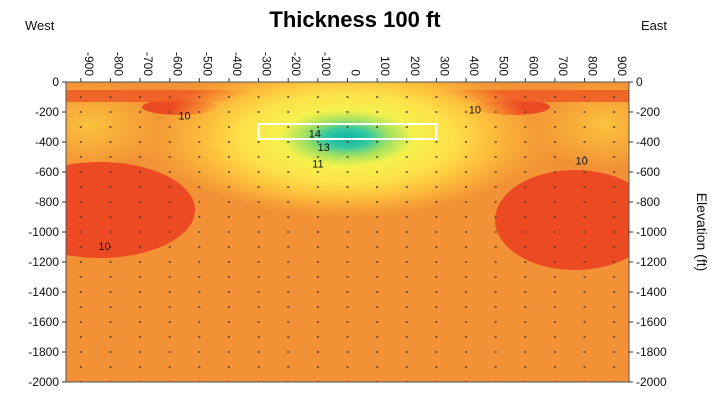 The height and width of the screenshot is (393, 713). What do you see at coordinates (113, 126) in the screenshot?
I see `upper-left-warm-band` at bounding box center [113, 126].